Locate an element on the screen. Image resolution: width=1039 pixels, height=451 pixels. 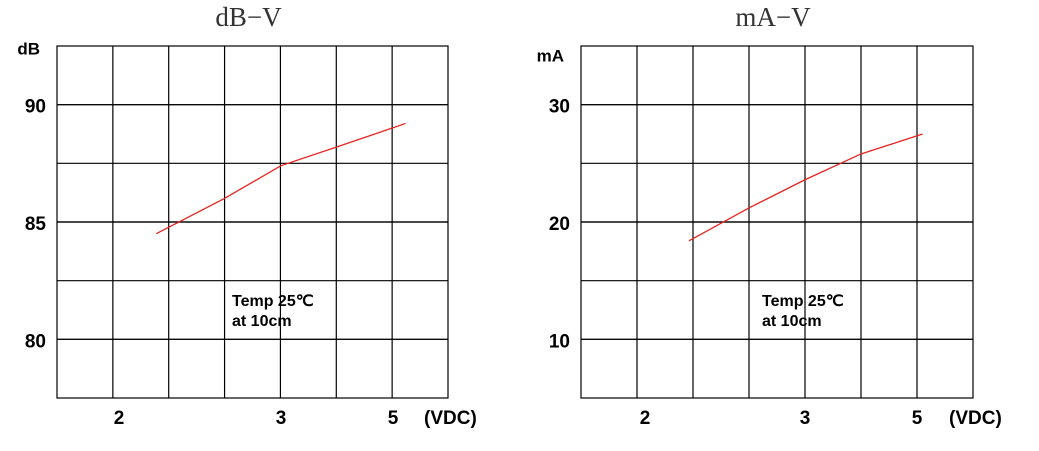
y-tick-label: 10 is located at coordinates (559, 341).